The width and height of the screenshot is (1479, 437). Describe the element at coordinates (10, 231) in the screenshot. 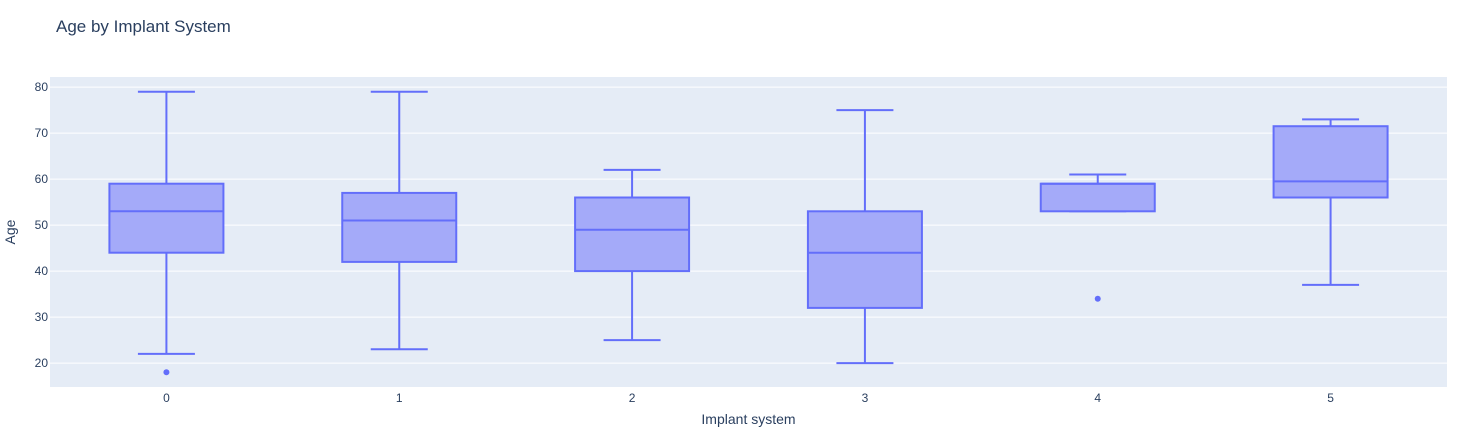

I see `y-axis-title: Age` at that location.